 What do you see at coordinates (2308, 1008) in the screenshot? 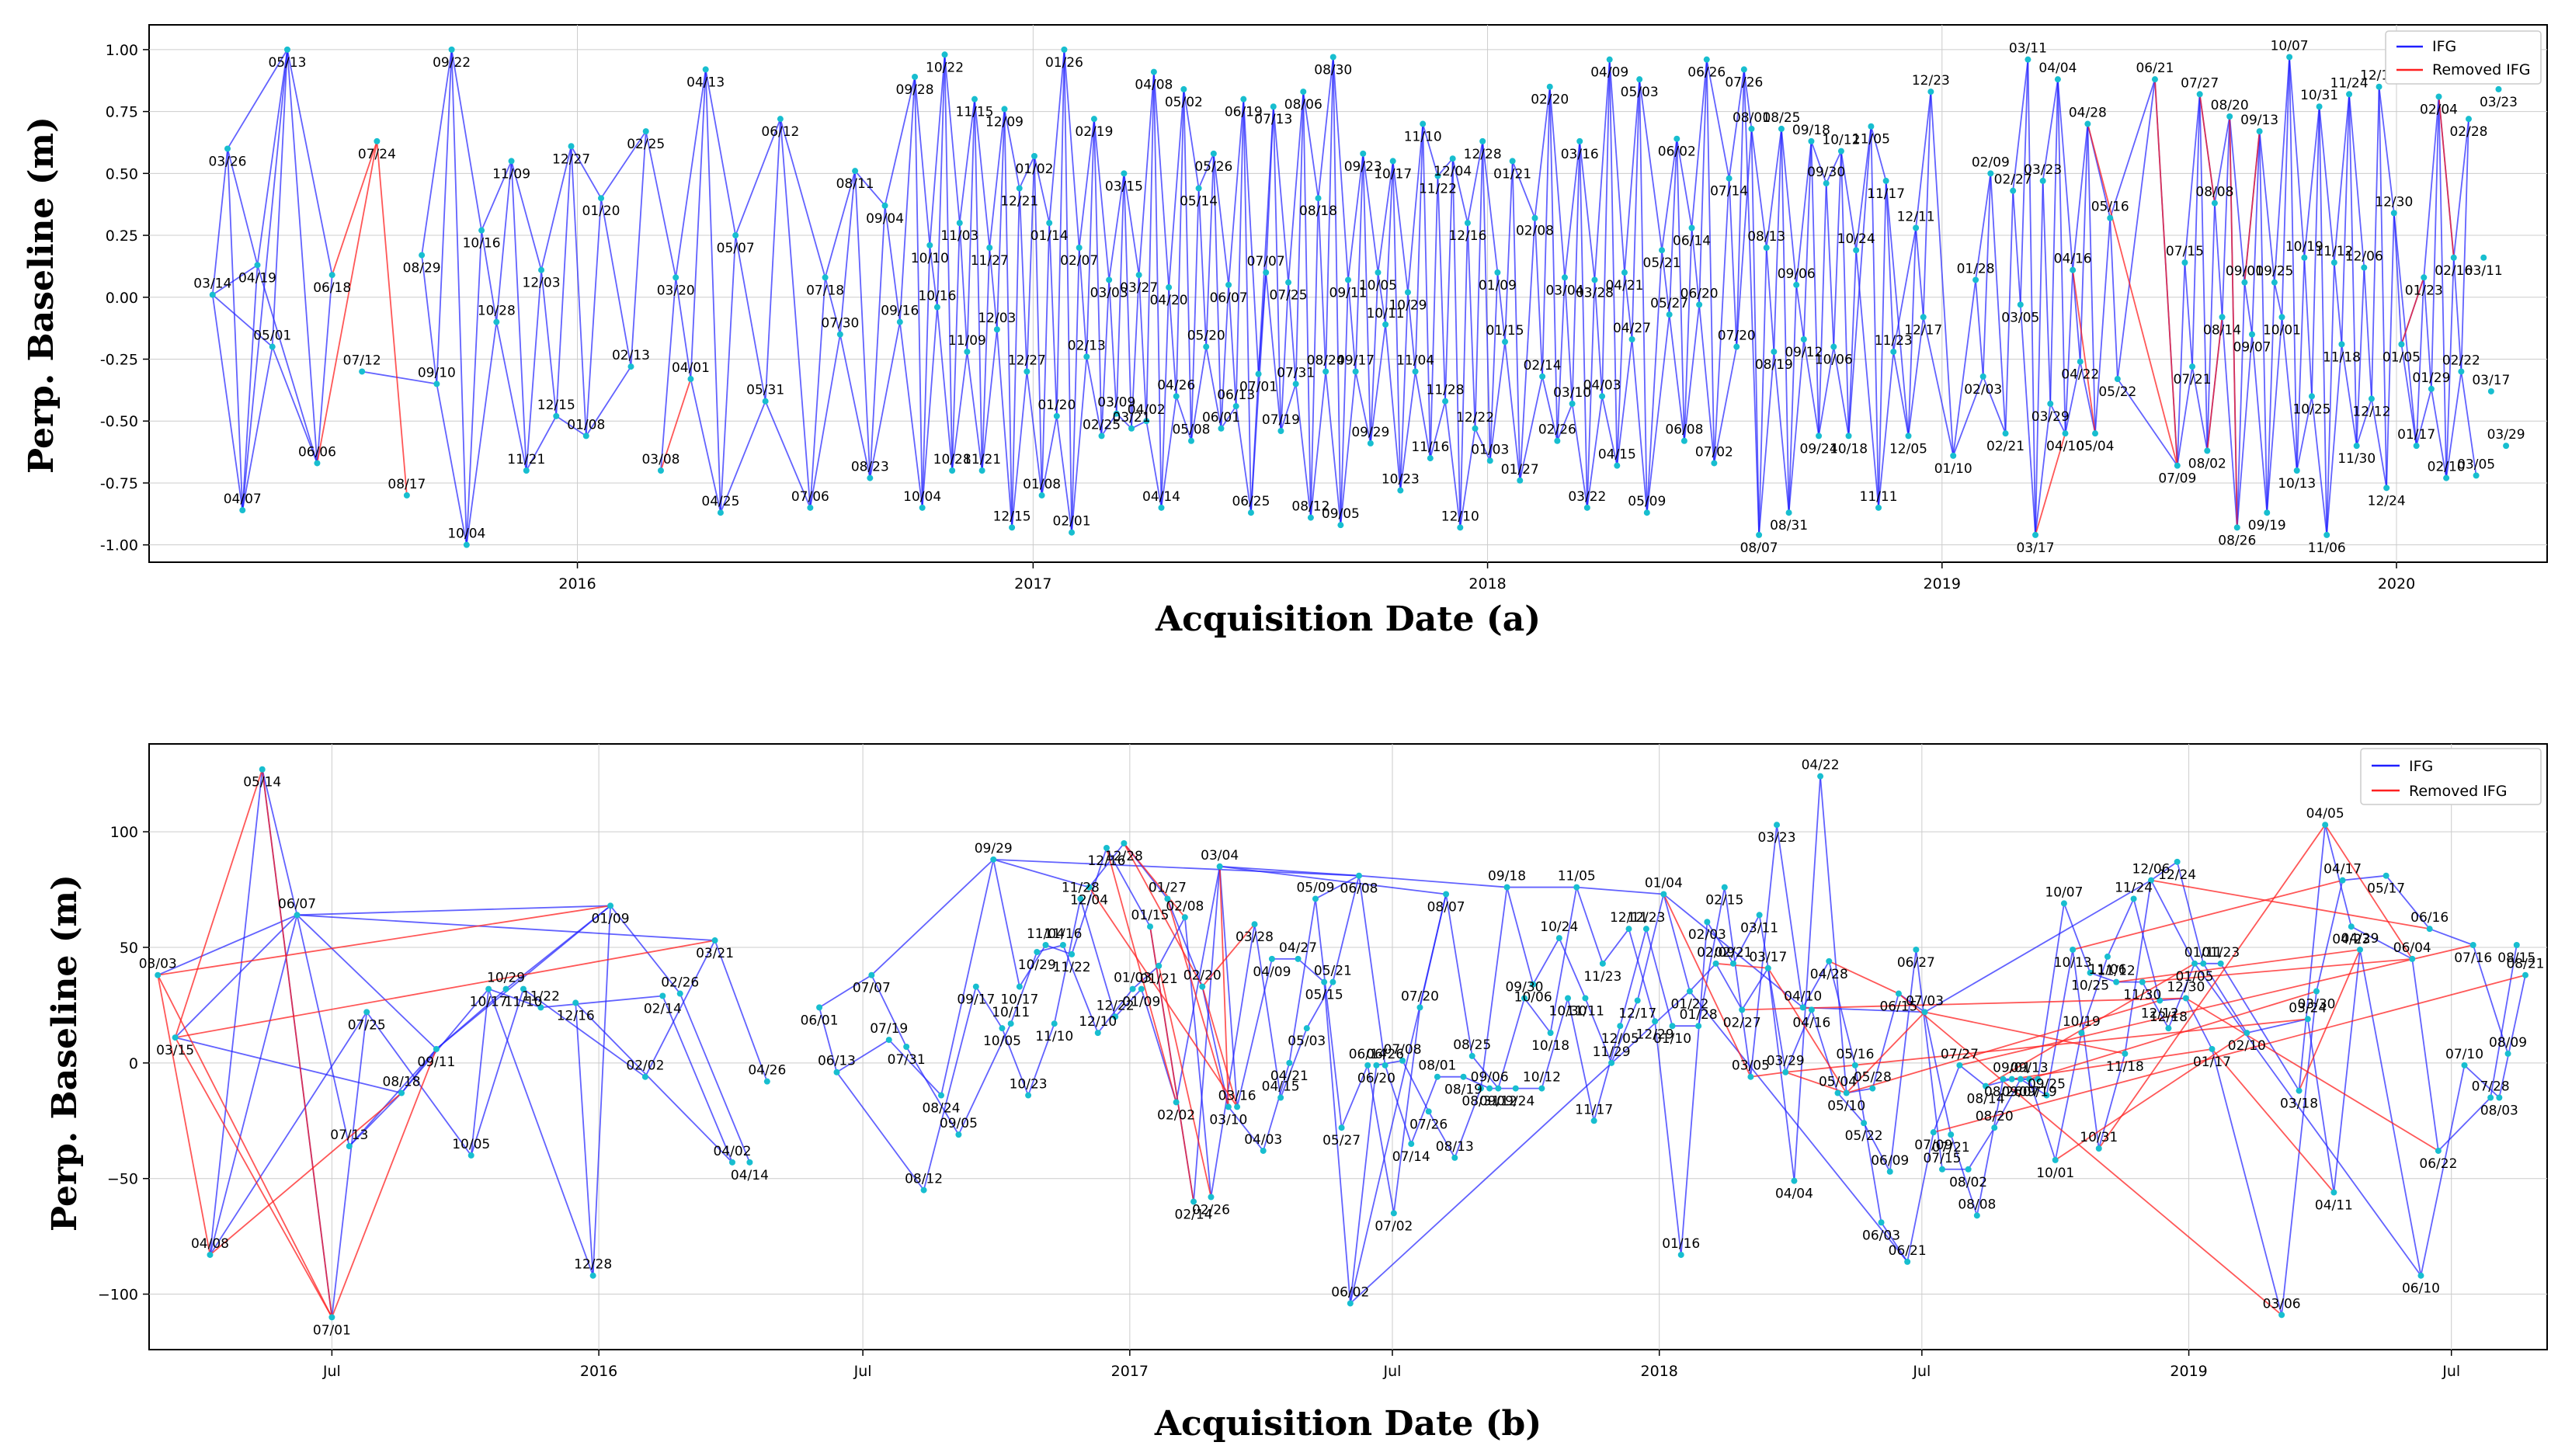
I see `node-date-label: 03/24` at bounding box center [2308, 1008].